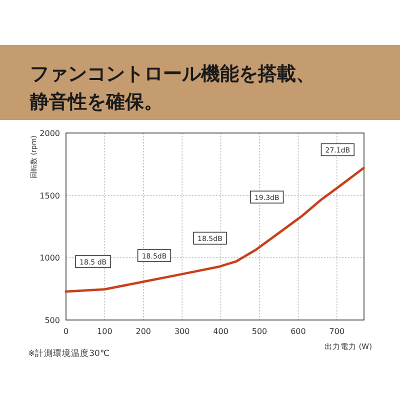  Describe the element at coordinates (52, 320) in the screenshot. I see `y-tick-label: 500` at that location.